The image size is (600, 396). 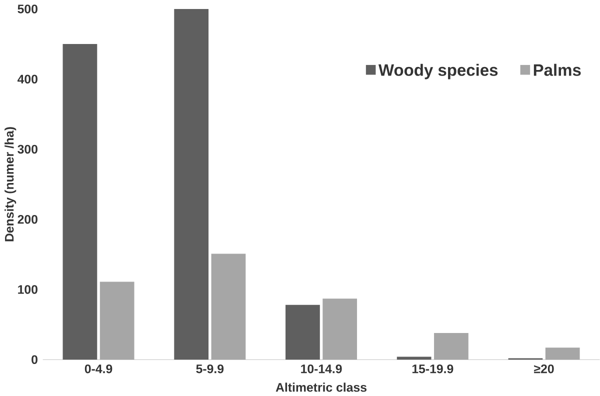 What do you see at coordinates (28, 9) in the screenshot?
I see `y-tick-label: 500` at bounding box center [28, 9].